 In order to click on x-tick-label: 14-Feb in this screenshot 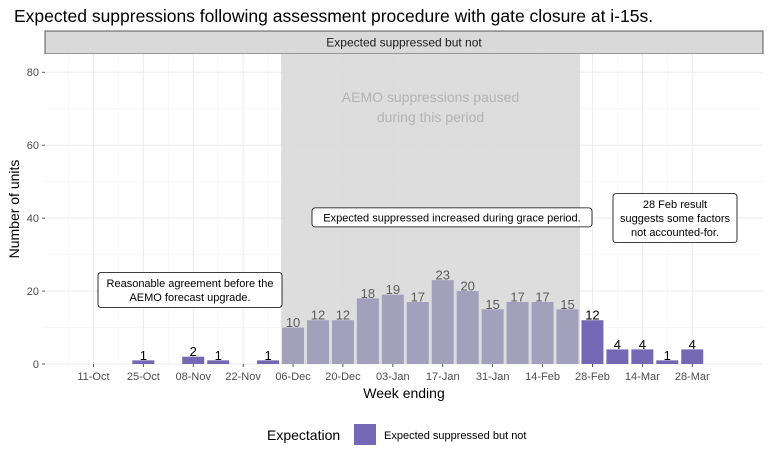, I will do `click(542, 377)`.